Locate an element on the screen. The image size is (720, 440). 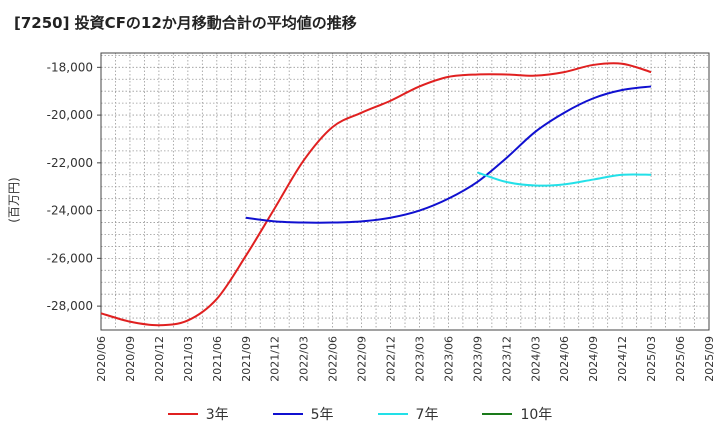
legend: 3年 5年 7年 10年 is located at coordinates (360, 414).